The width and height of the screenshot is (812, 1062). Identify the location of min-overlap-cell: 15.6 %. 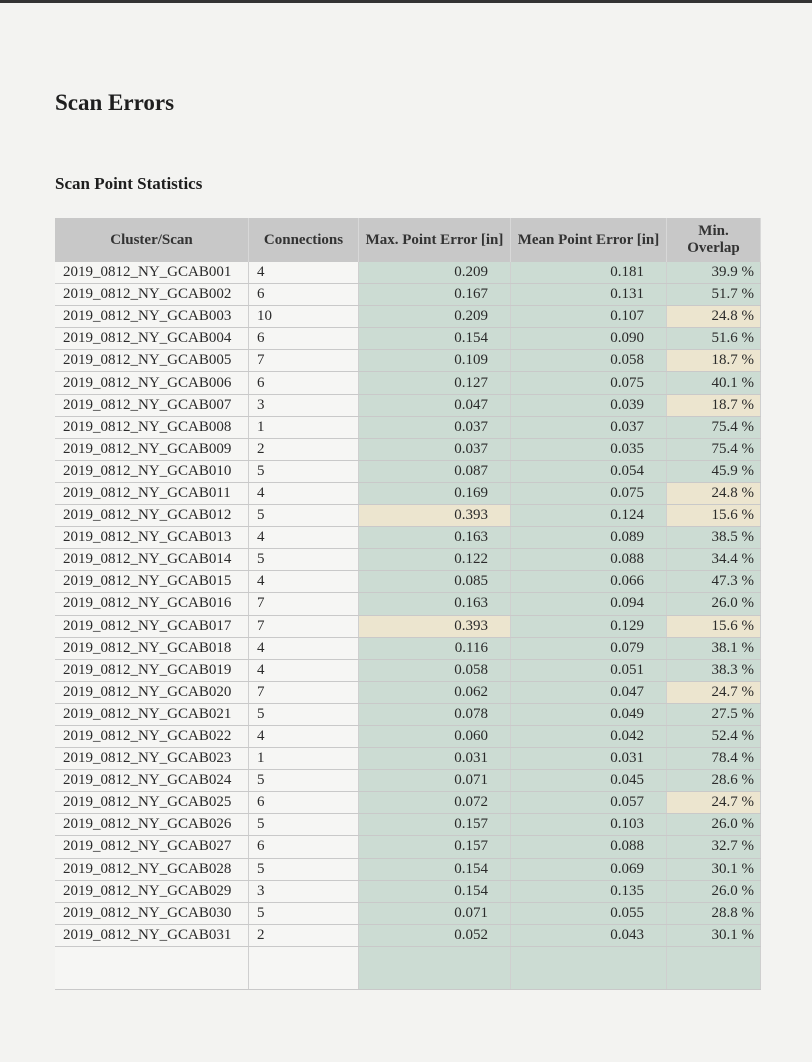
(713, 626).